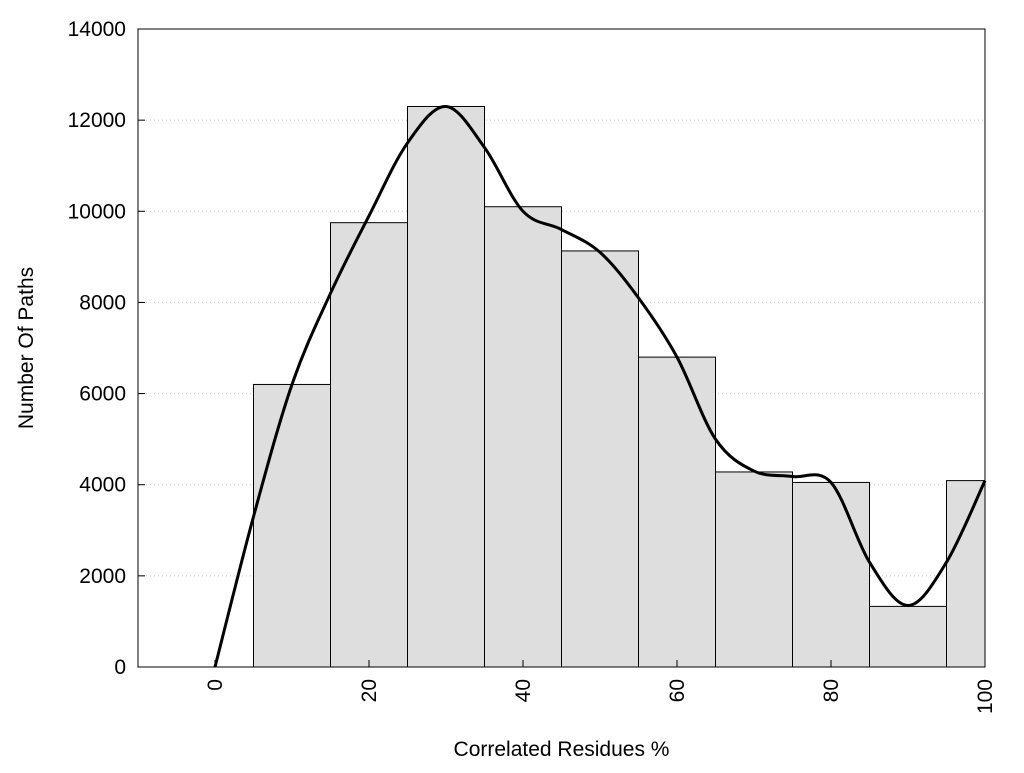 The height and width of the screenshot is (773, 1024). I want to click on x-tick-label: 20, so click(369, 690).